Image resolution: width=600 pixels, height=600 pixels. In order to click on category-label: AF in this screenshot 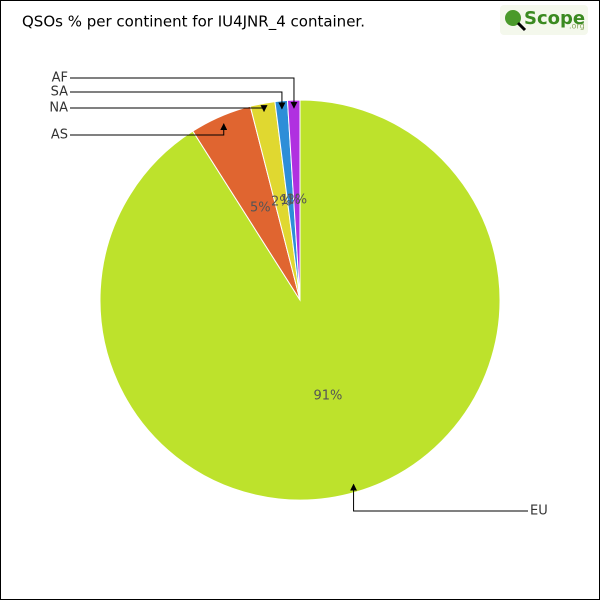, I will do `click(60, 78)`.